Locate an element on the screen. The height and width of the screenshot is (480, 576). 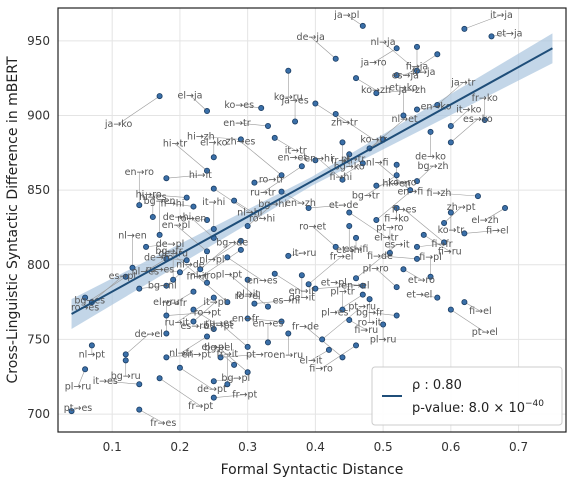
point-label: fi→es is located at coordinates (404, 209).